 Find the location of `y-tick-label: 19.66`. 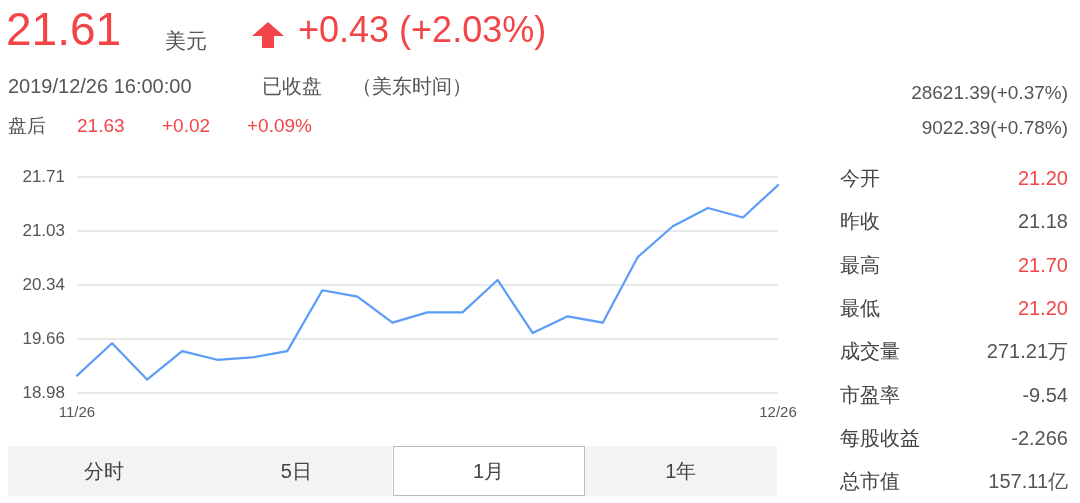

y-tick-label: 19.66 is located at coordinates (43, 338).